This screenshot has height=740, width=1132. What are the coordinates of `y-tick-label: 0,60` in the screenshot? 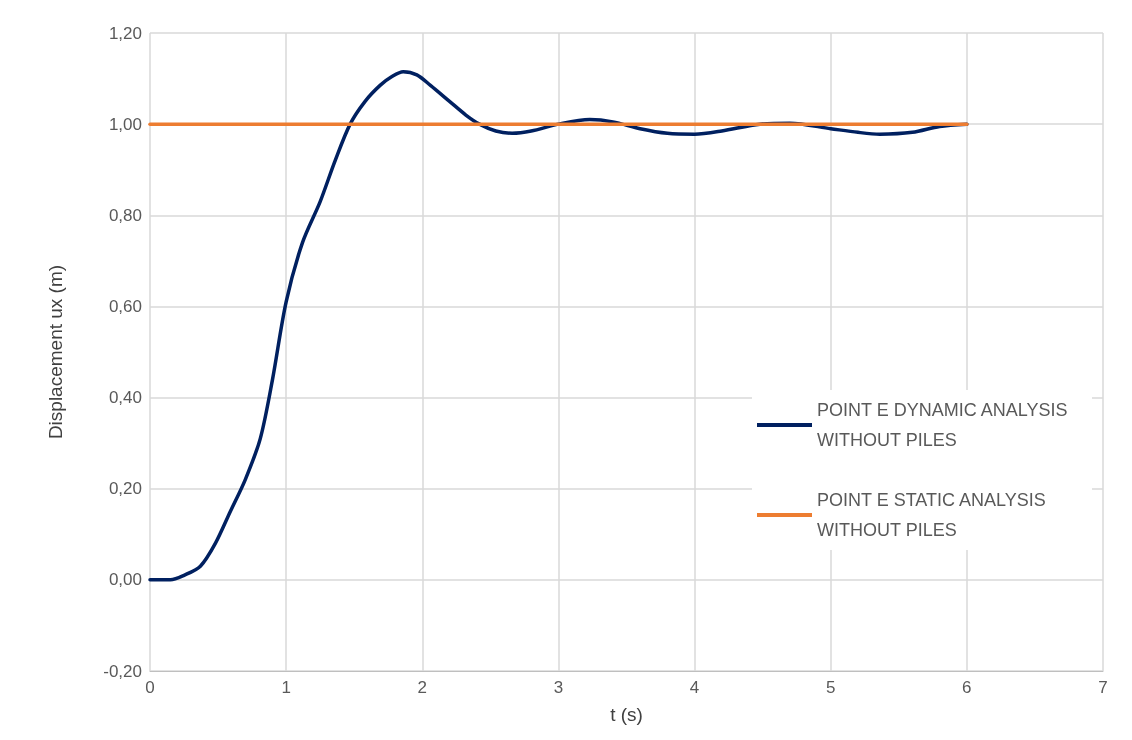 It's located at (125, 306).